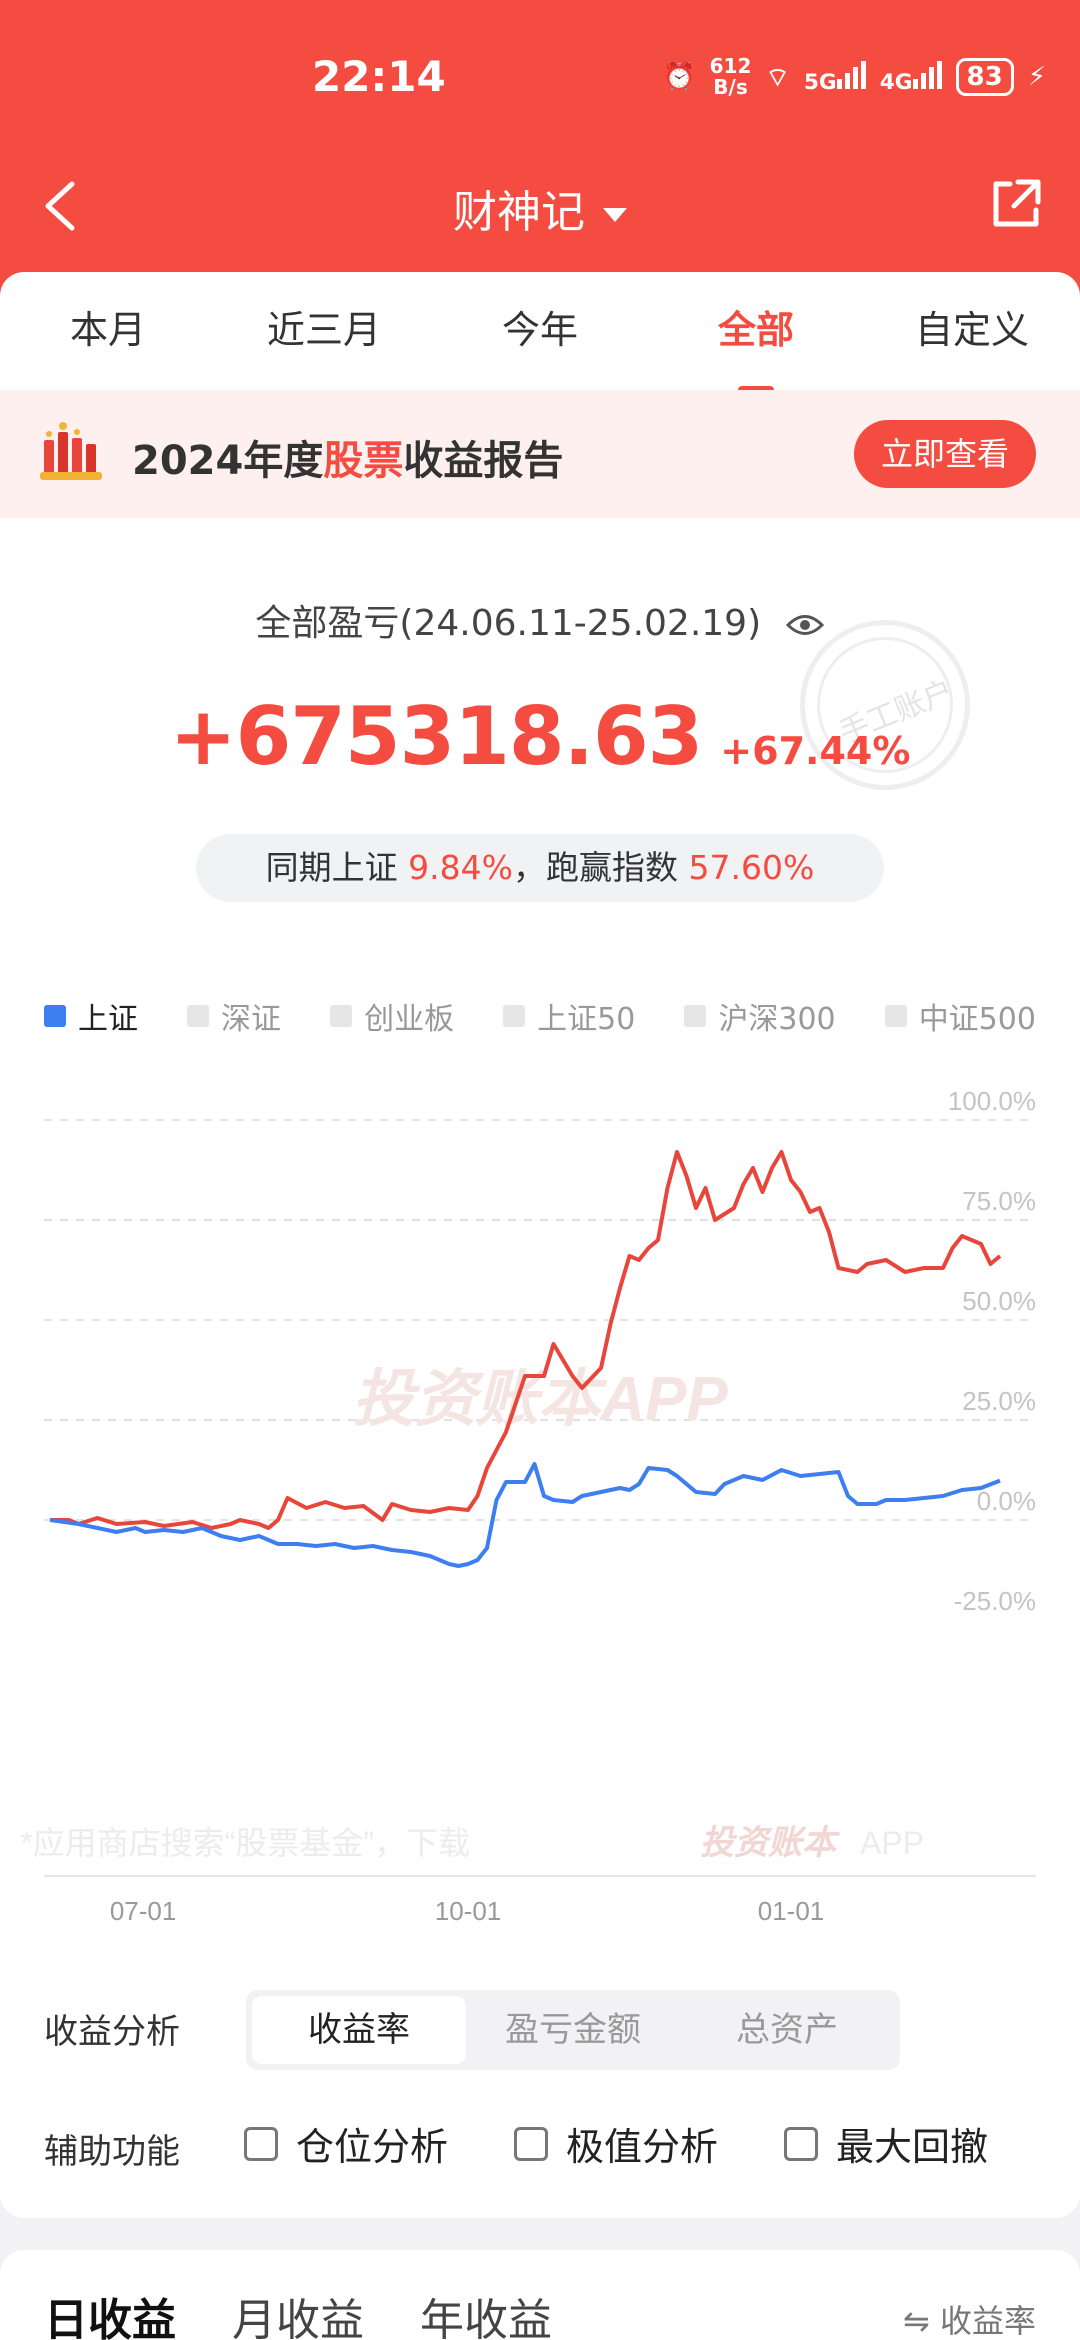 The image size is (1080, 2340). I want to click on extreme-analysis-checkbox: 极值分析, so click(616, 2143).